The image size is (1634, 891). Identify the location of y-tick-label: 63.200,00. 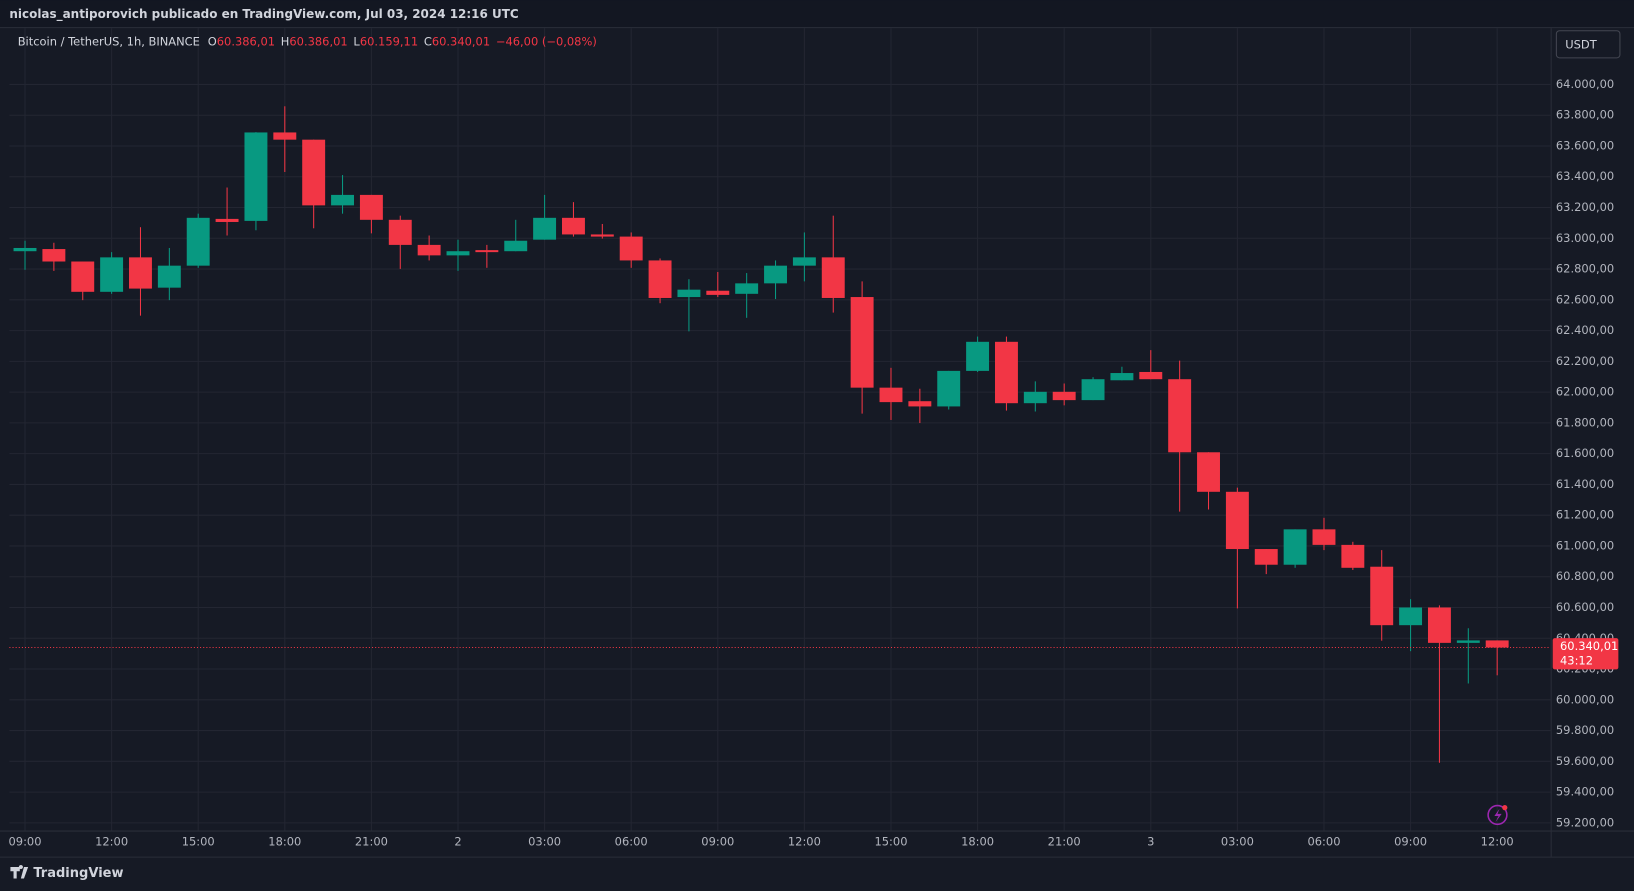
(1585, 207).